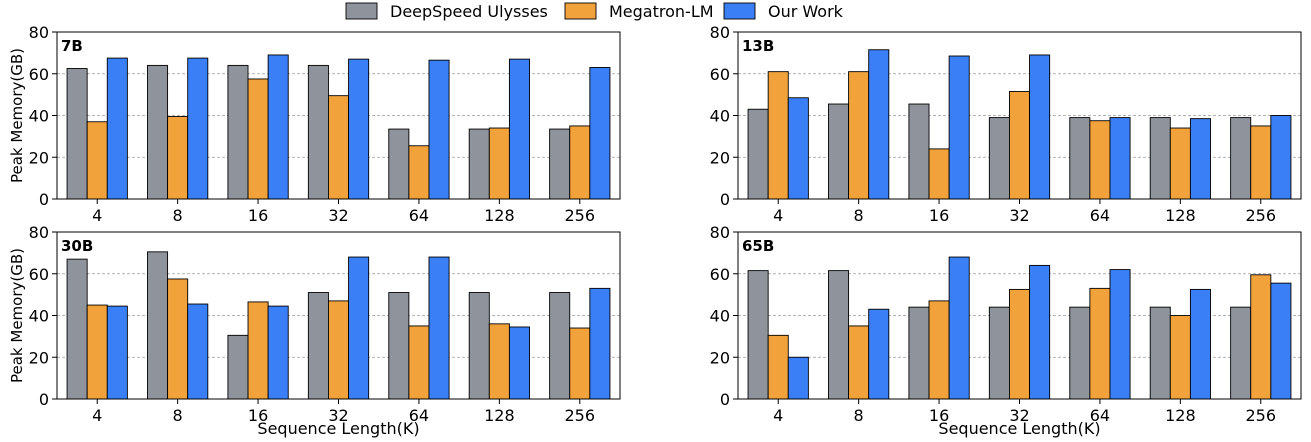 This screenshot has width=1311, height=442. Describe the element at coordinates (17, 115) in the screenshot. I see `y-axis-label: Peak Memory(GB)` at that location.